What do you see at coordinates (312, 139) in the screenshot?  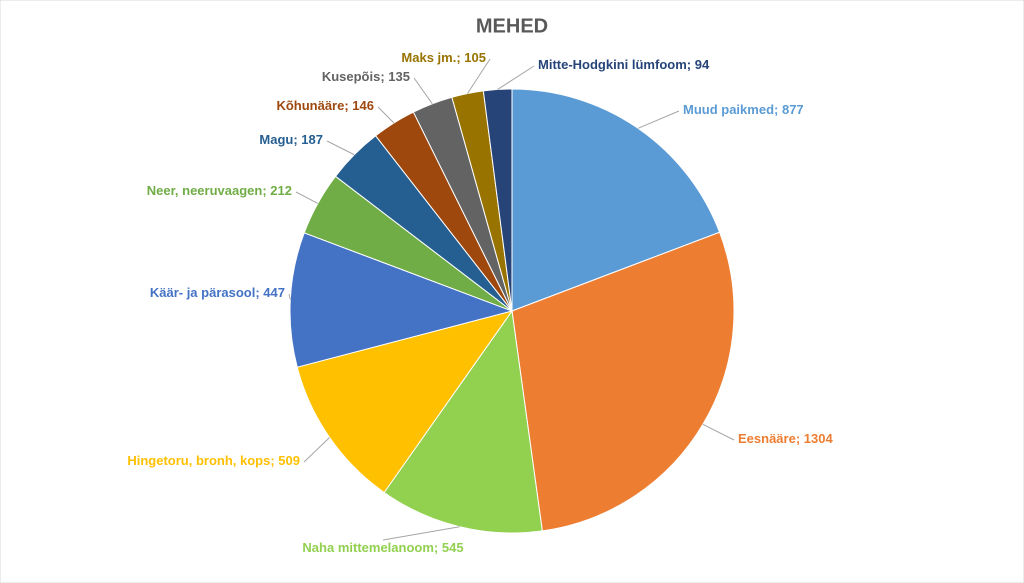 I see `label-value: 187` at bounding box center [312, 139].